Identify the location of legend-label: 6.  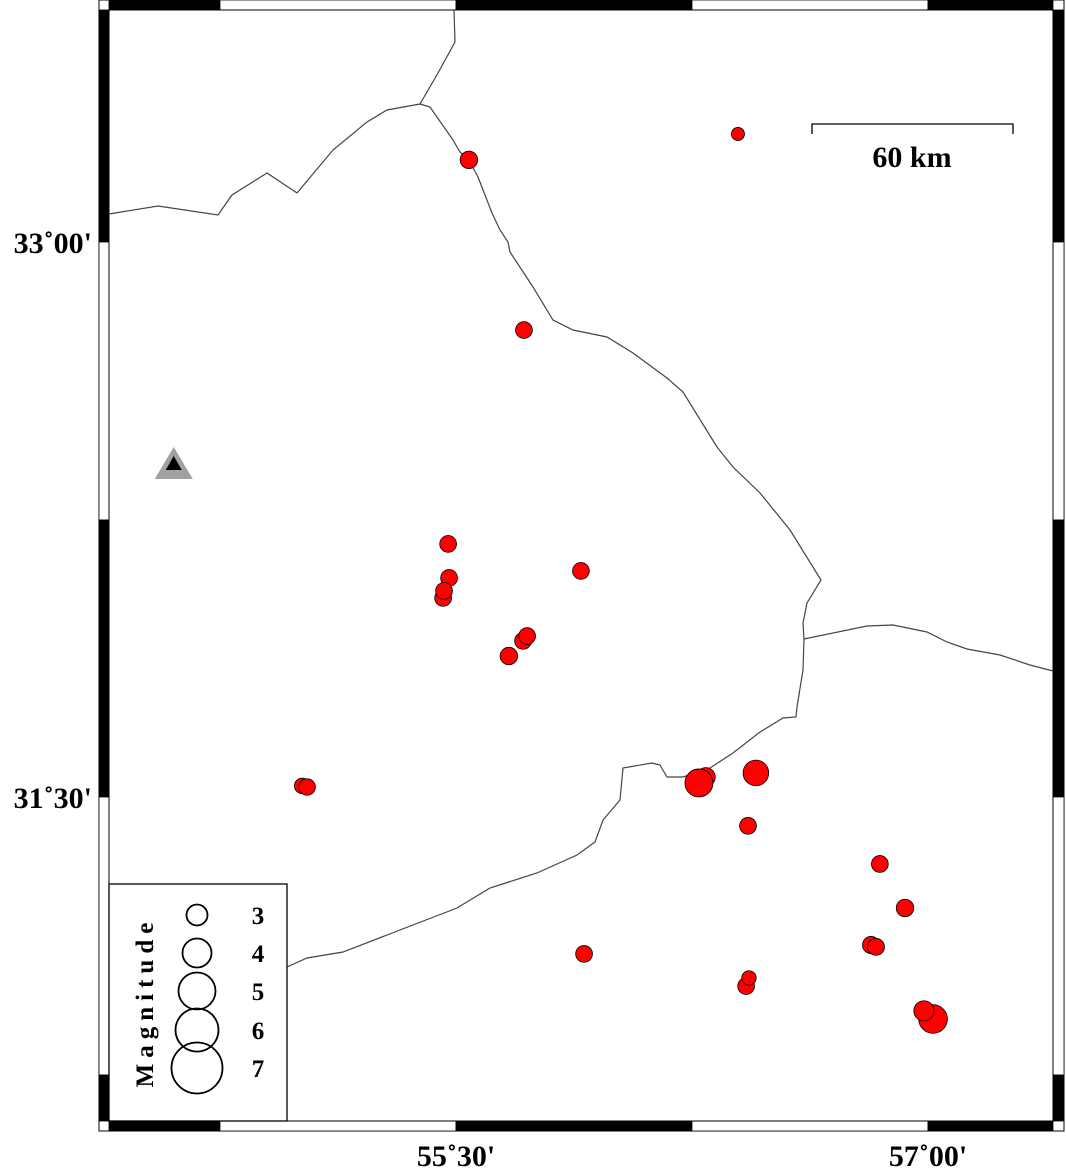
(258, 1031).